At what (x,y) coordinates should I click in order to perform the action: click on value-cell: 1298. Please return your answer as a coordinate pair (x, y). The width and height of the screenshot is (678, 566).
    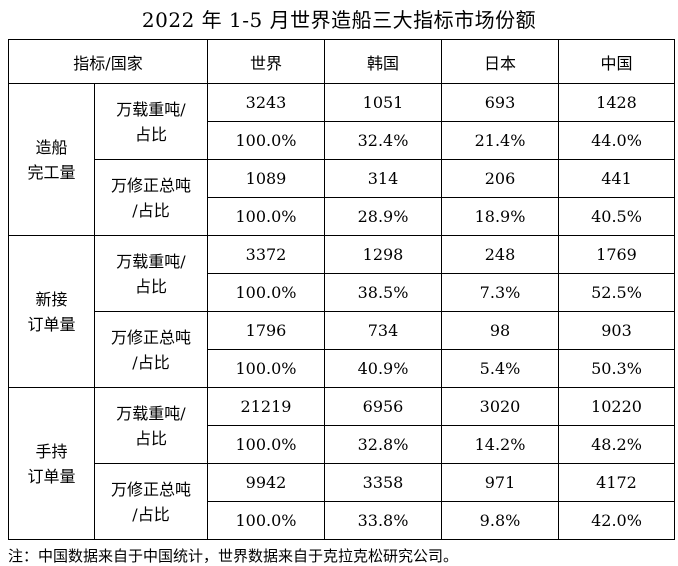
    Looking at the image, I should click on (383, 254).